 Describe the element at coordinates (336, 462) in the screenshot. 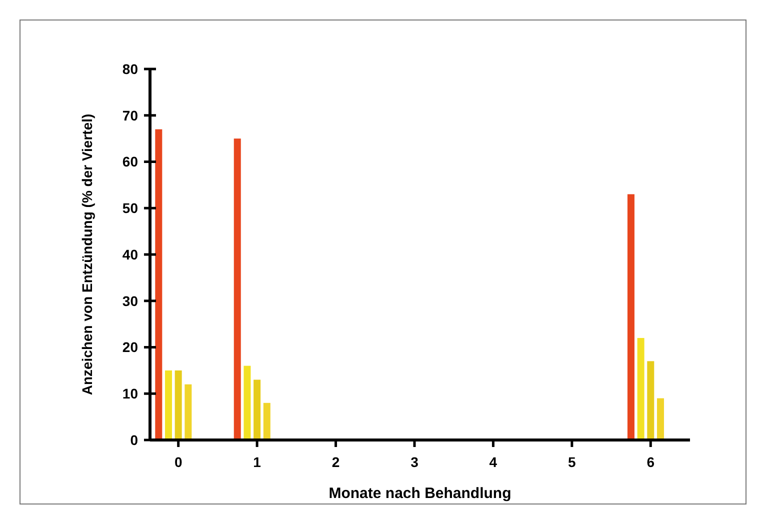

I see `x-tick-label: 2` at that location.